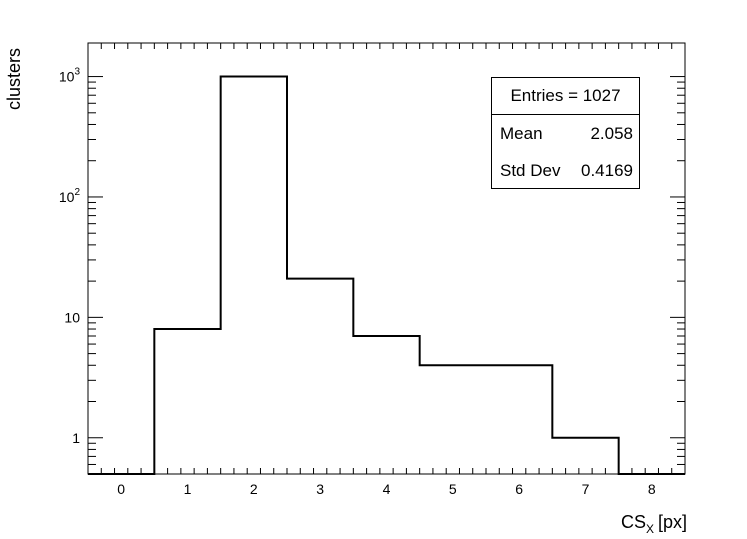 This screenshot has height=539, width=747. I want to click on y-tick-label-base: 1, so click(76, 438).